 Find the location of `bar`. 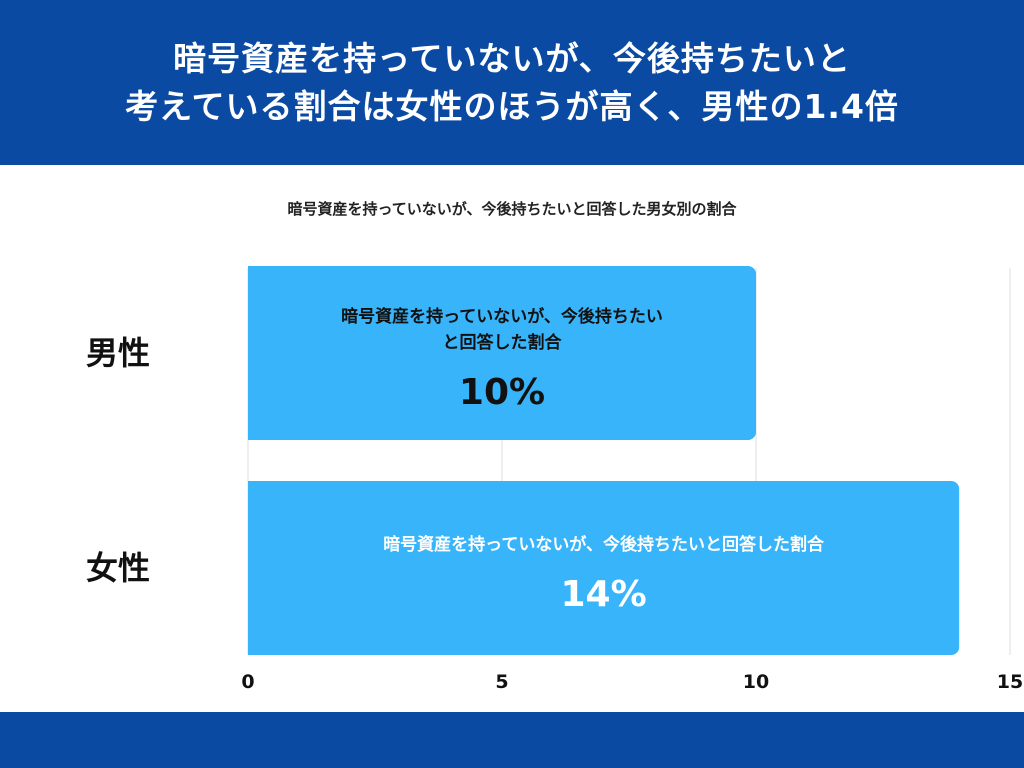

bar is located at coordinates (502, 353).